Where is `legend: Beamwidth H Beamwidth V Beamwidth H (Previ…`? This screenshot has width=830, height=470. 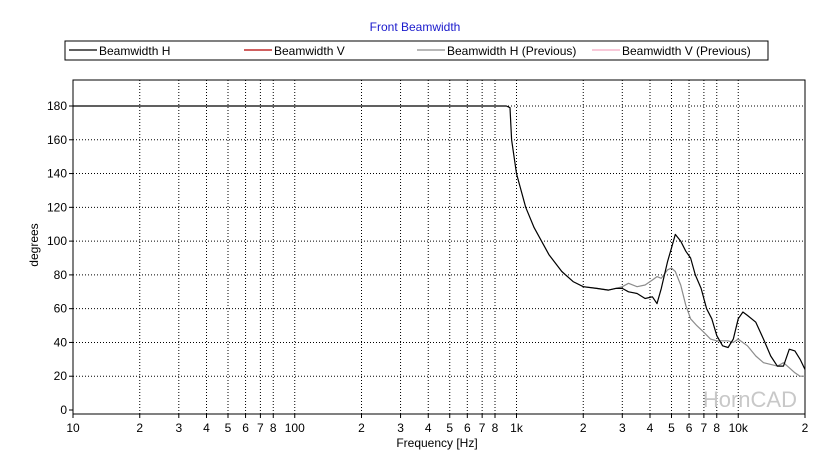 legend: Beamwidth H Beamwidth V Beamwidth H (Previ… is located at coordinates (416, 50).